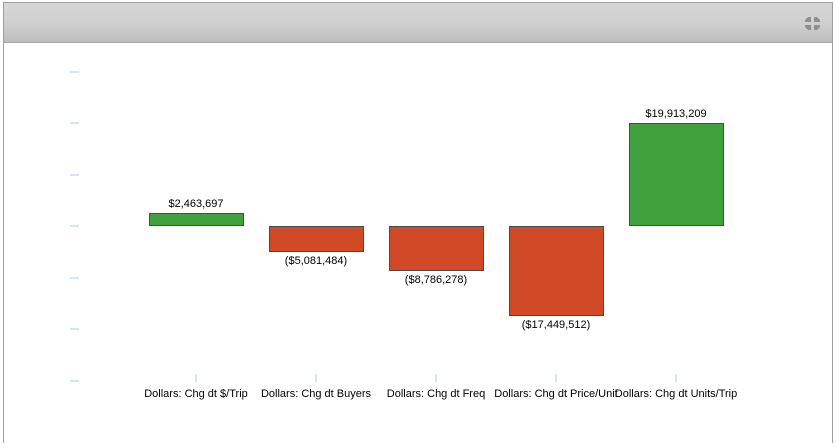 Image resolution: width=836 pixels, height=448 pixels. I want to click on bar-value-label: $19,913,209, so click(676, 114).